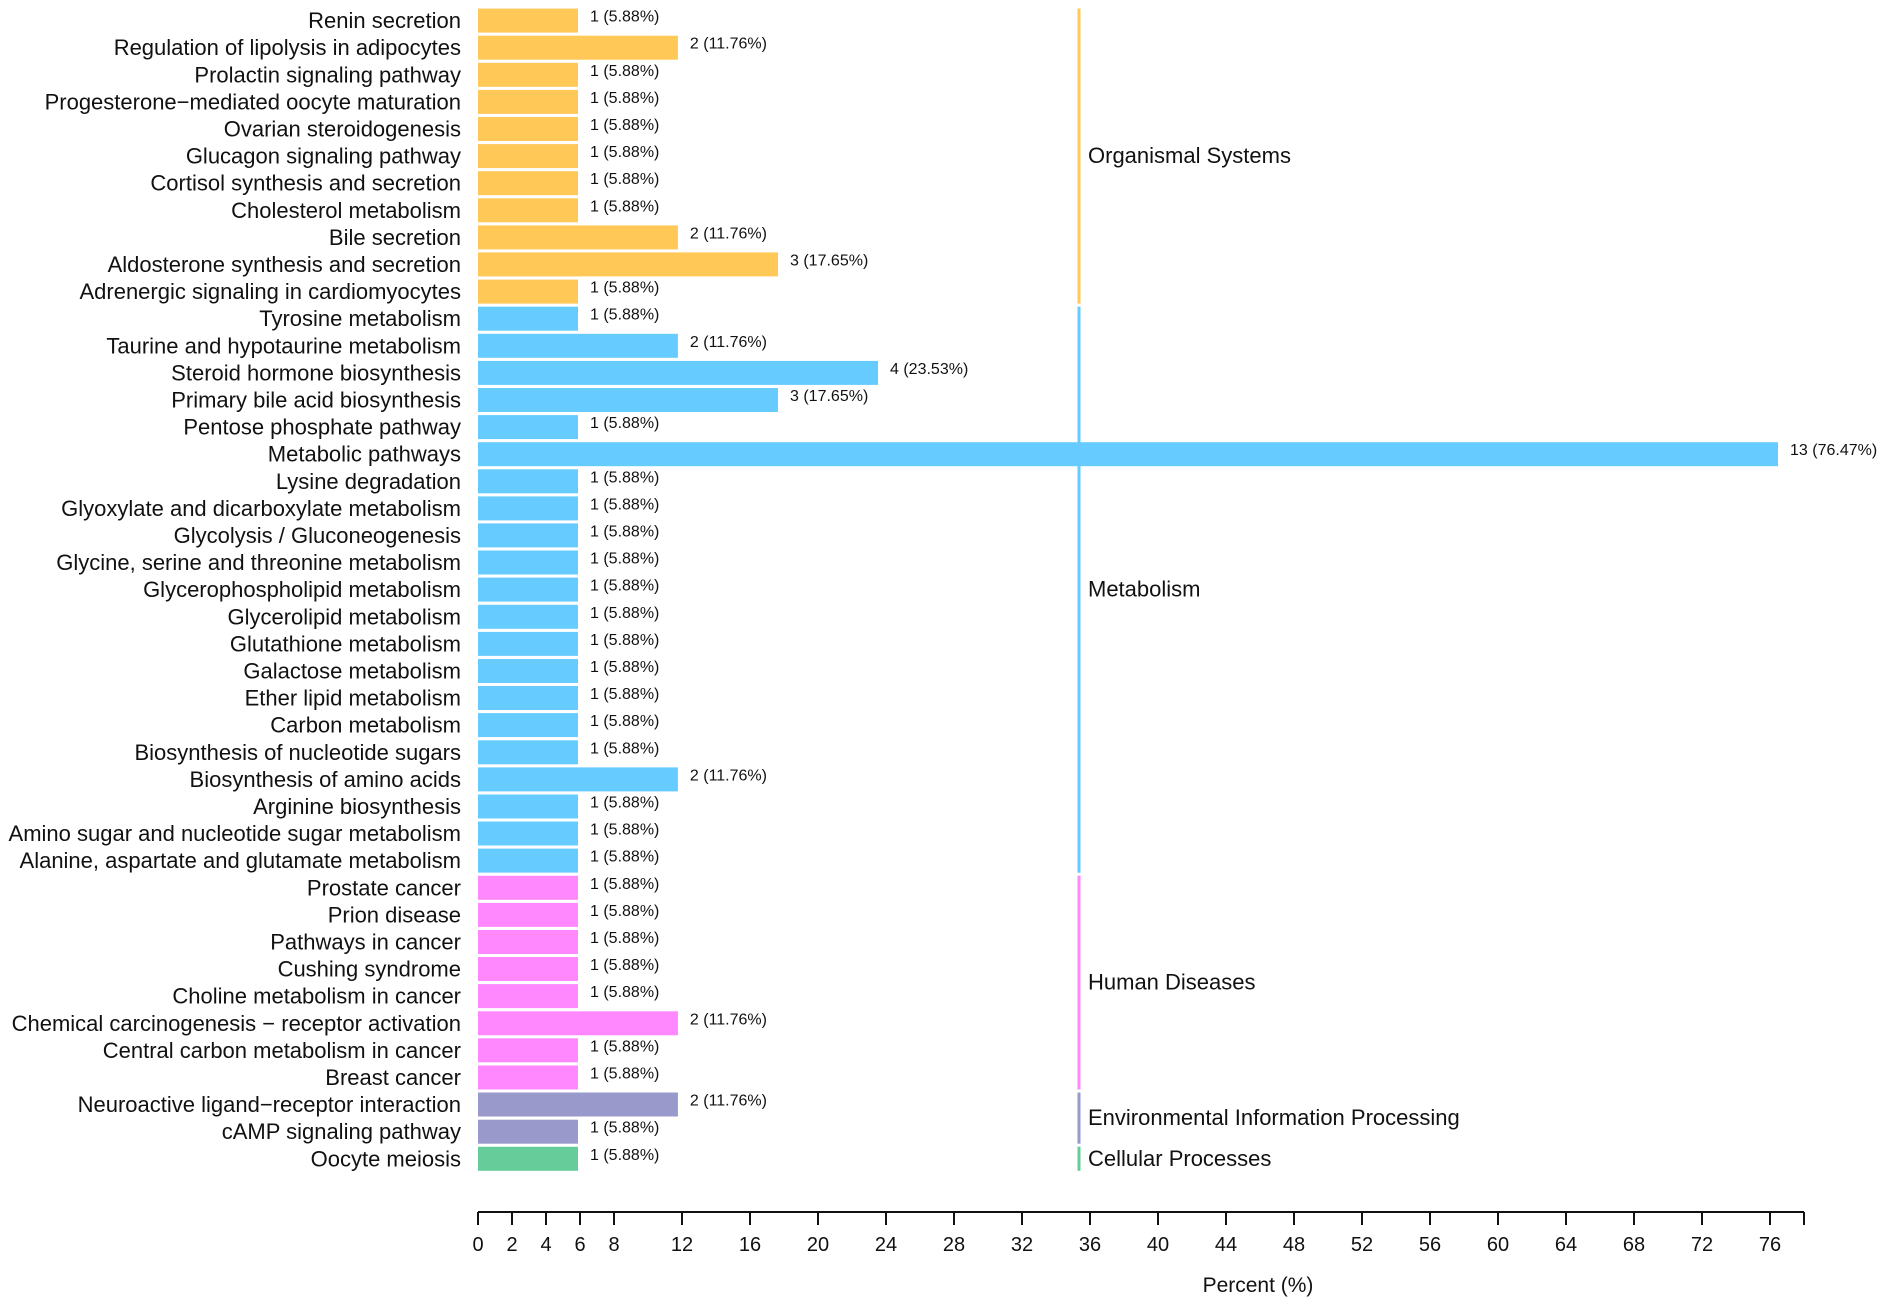 This screenshot has height=1304, width=1901. I want to click on category-label: Choline metabolism in cancer, so click(316, 996).